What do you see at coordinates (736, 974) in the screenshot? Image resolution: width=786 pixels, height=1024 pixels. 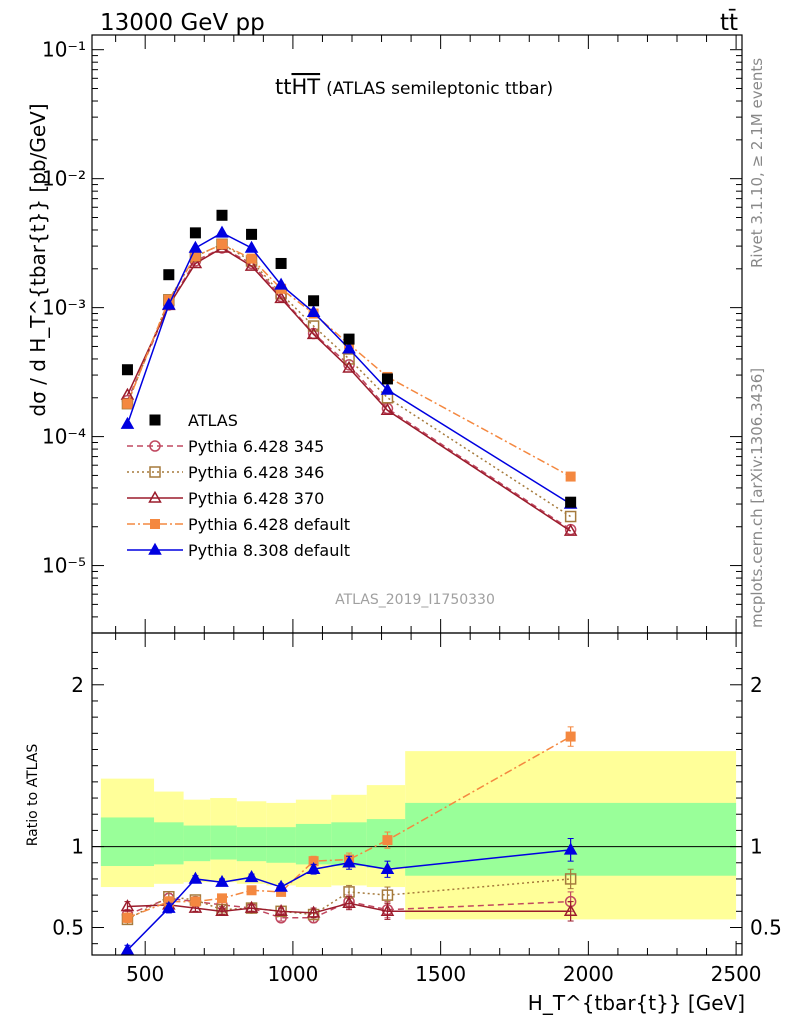 I see `x-tick-label: 2500` at bounding box center [736, 974].